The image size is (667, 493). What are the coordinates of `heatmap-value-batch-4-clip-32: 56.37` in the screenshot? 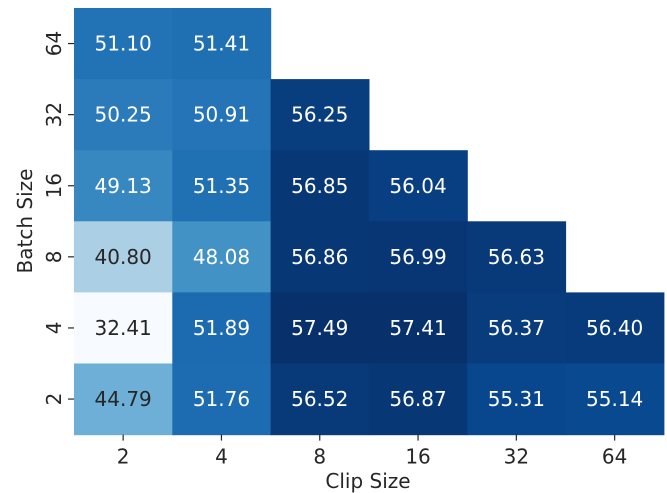 It's located at (516, 328).